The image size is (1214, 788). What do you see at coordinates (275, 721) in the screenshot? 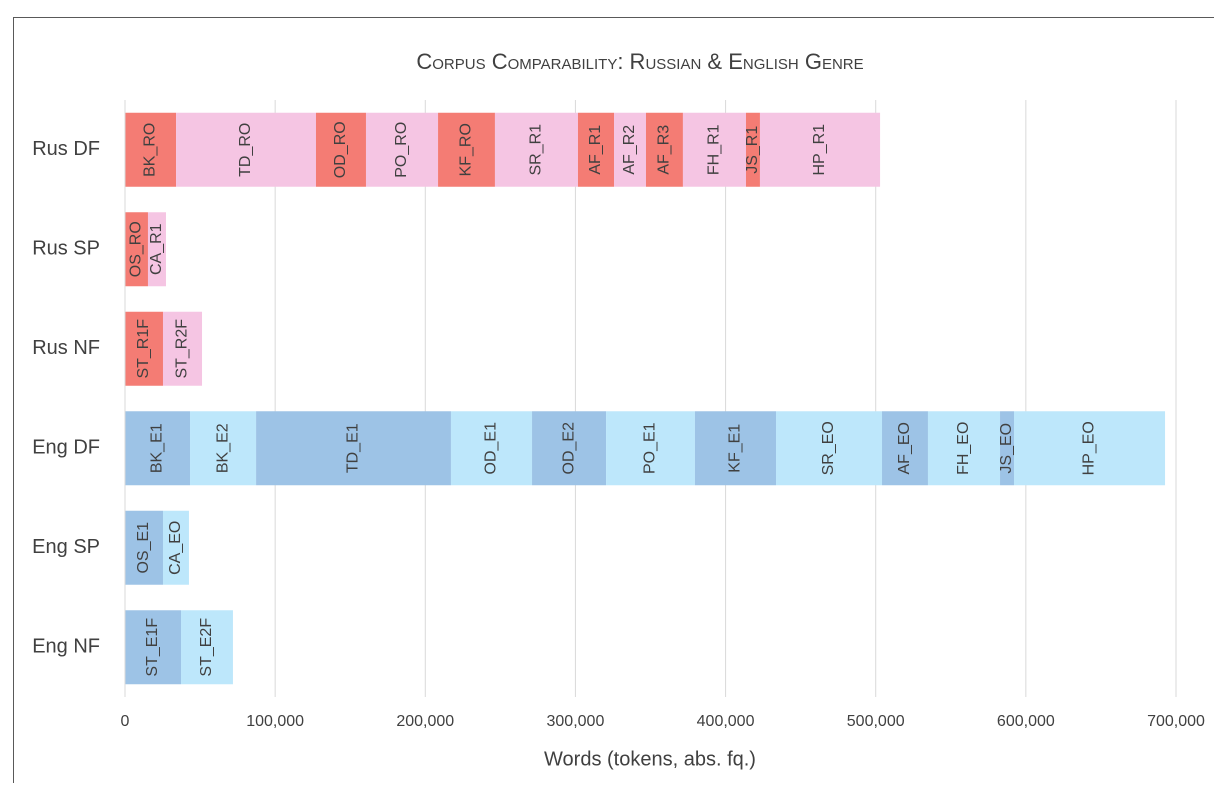
I see `x-tick-label: 100,000` at bounding box center [275, 721].